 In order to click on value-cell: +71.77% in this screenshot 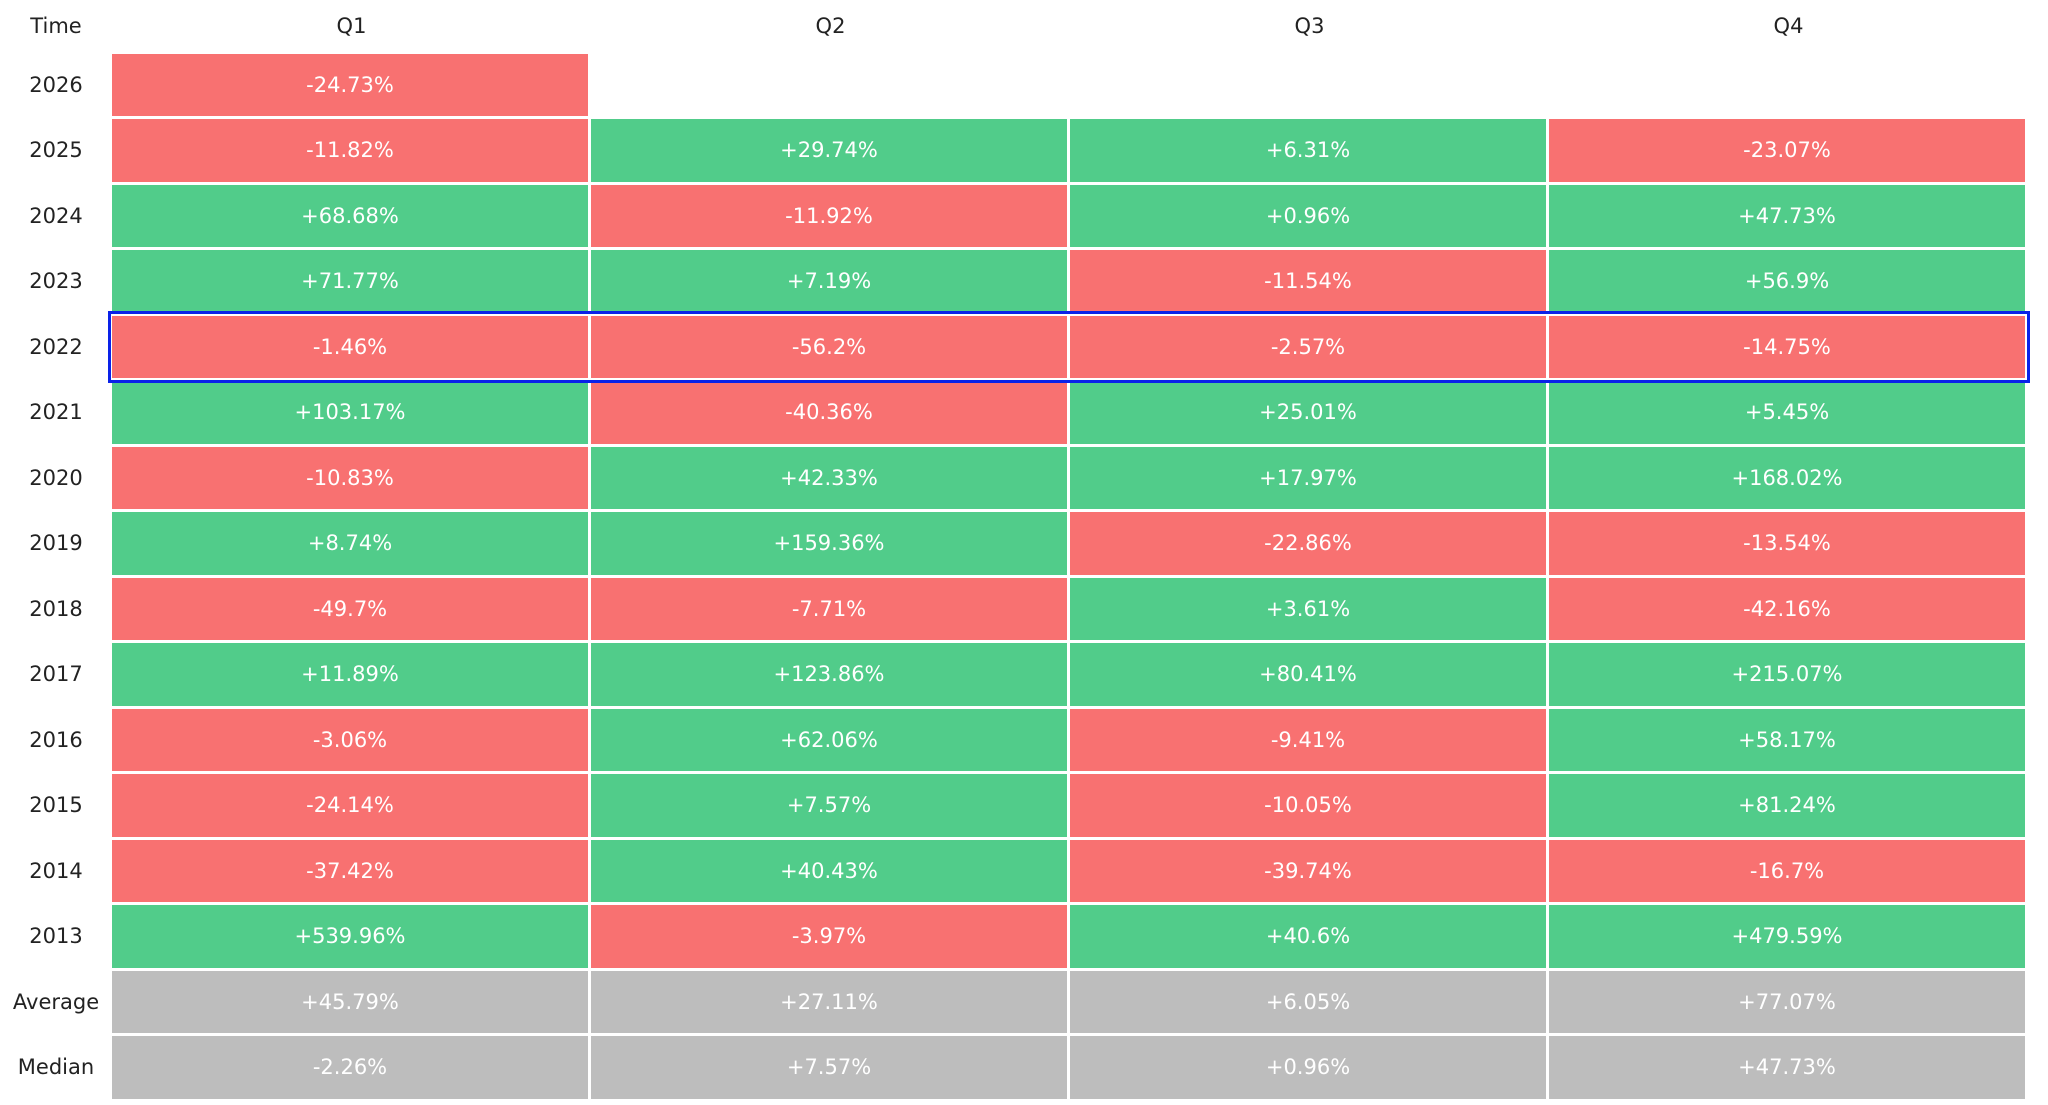, I will do `click(350, 281)`.